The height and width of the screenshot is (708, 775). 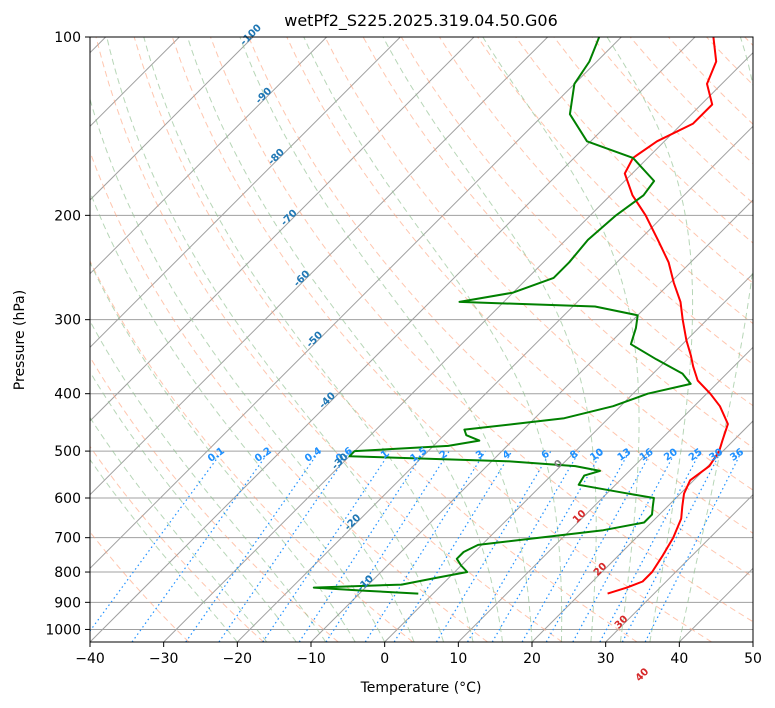 I want to click on x-tick-label: −30, so click(x=164, y=659).